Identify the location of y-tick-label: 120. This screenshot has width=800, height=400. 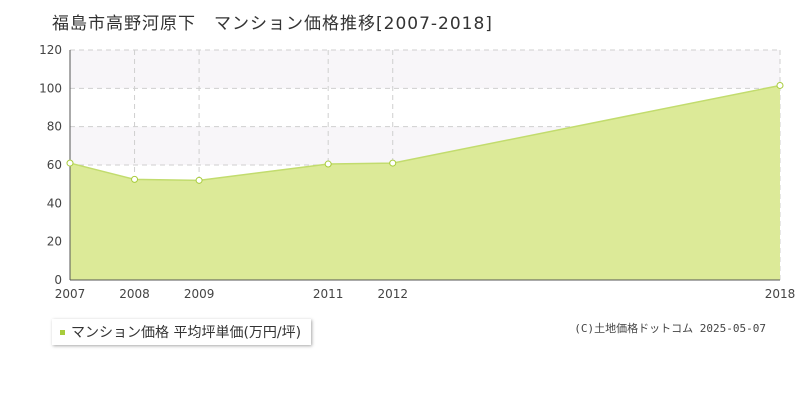
(50, 50).